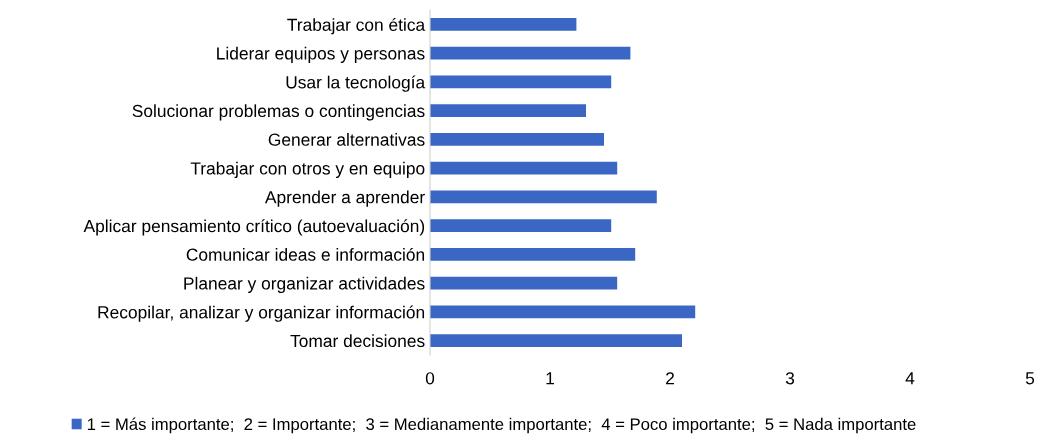  What do you see at coordinates (305, 254) in the screenshot?
I see `y-tick-label: Comunicar ideas e información` at bounding box center [305, 254].